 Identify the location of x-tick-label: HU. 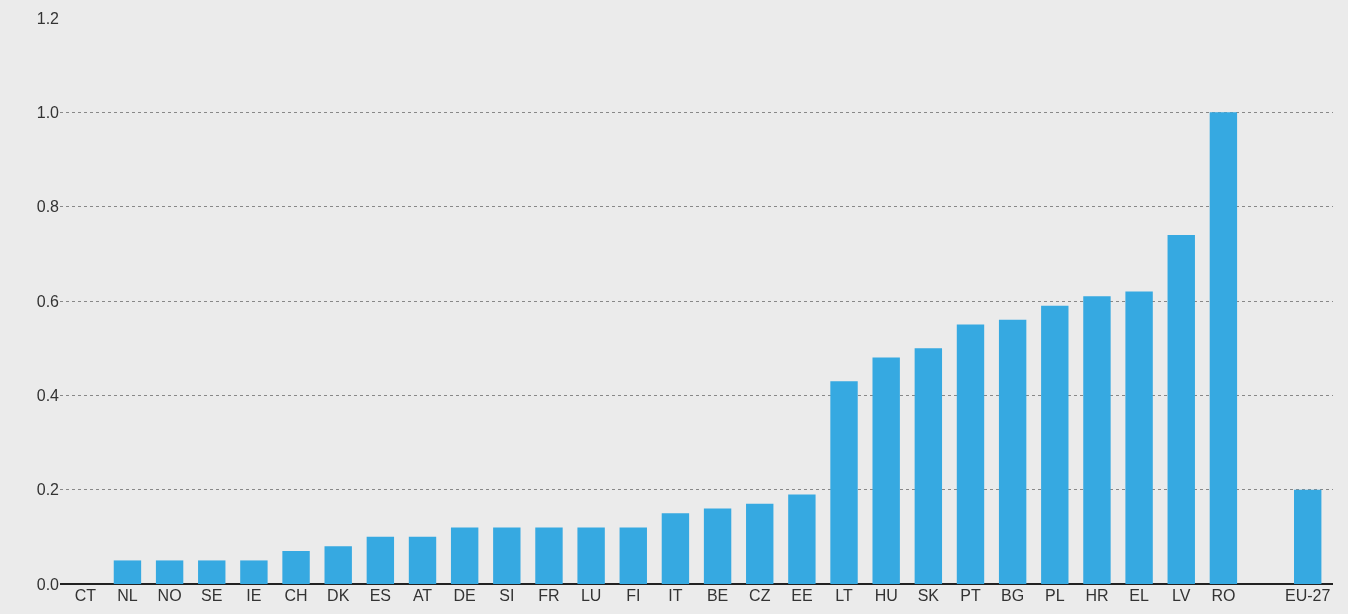
(886, 595).